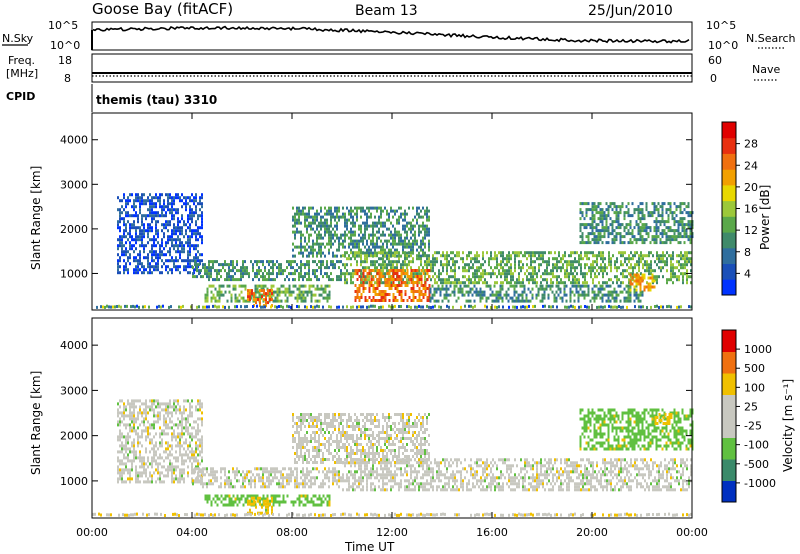 The height and width of the screenshot is (554, 800). What do you see at coordinates (766, 69) in the screenshot?
I see `nave-label: Nave` at bounding box center [766, 69].